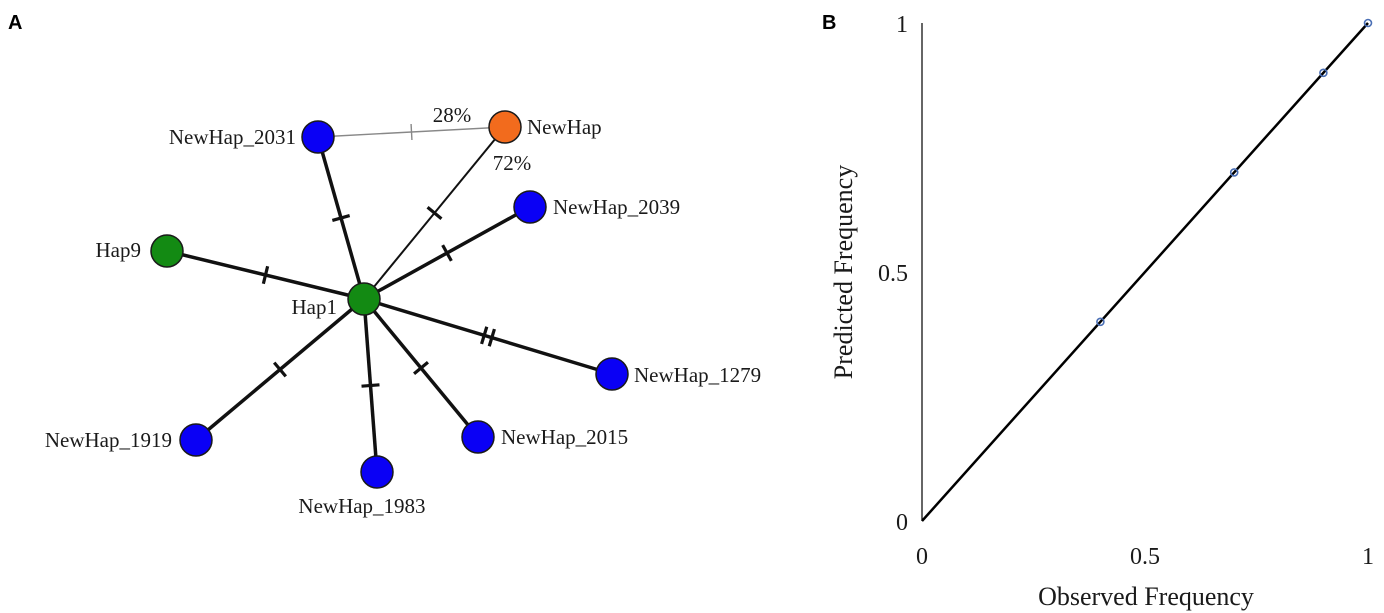 The image size is (1384, 613). I want to click on node-label-nh1919: NewHap_1919, so click(108, 440).